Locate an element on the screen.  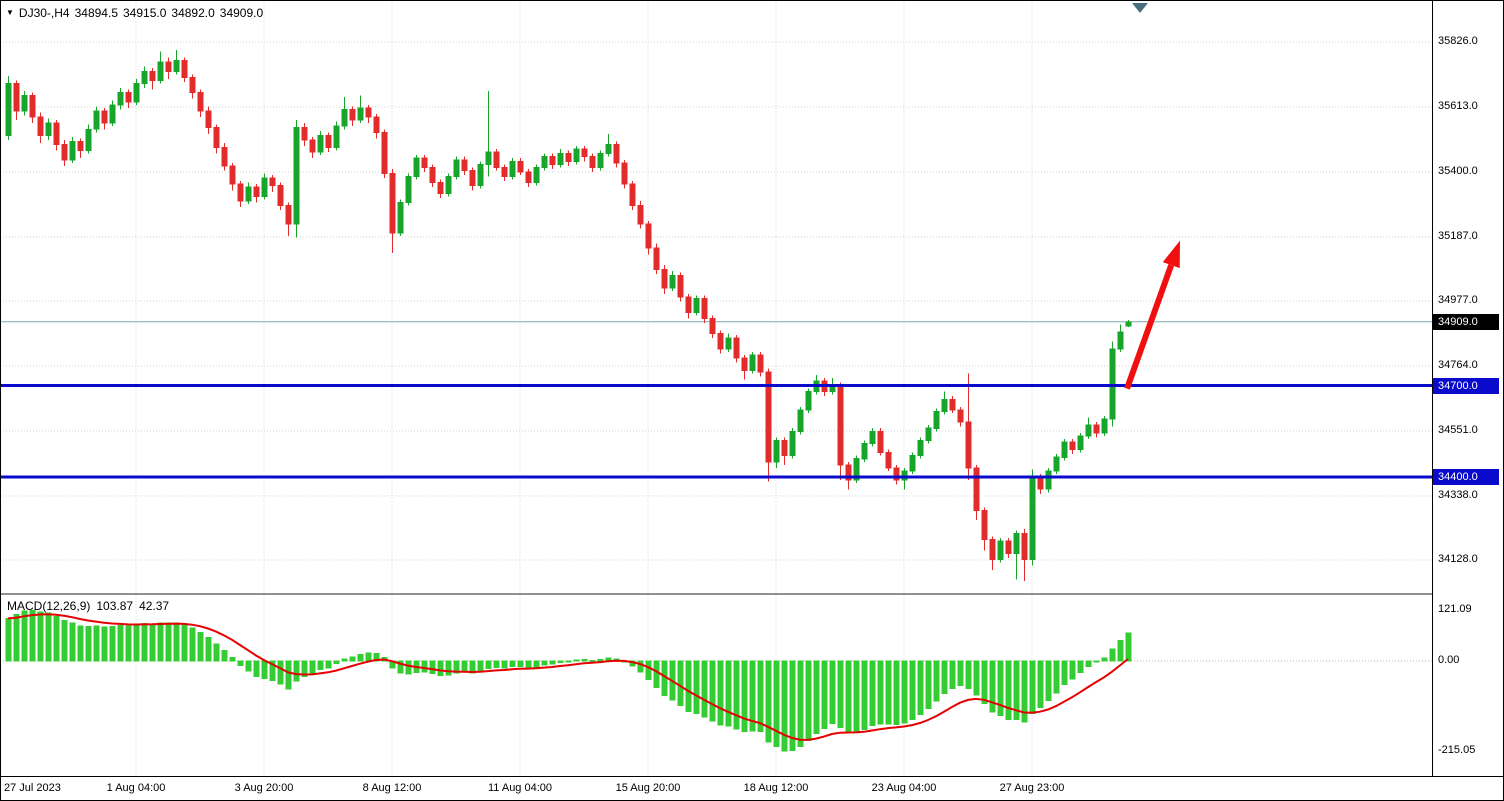
panel-separator is located at coordinates (752, 594).